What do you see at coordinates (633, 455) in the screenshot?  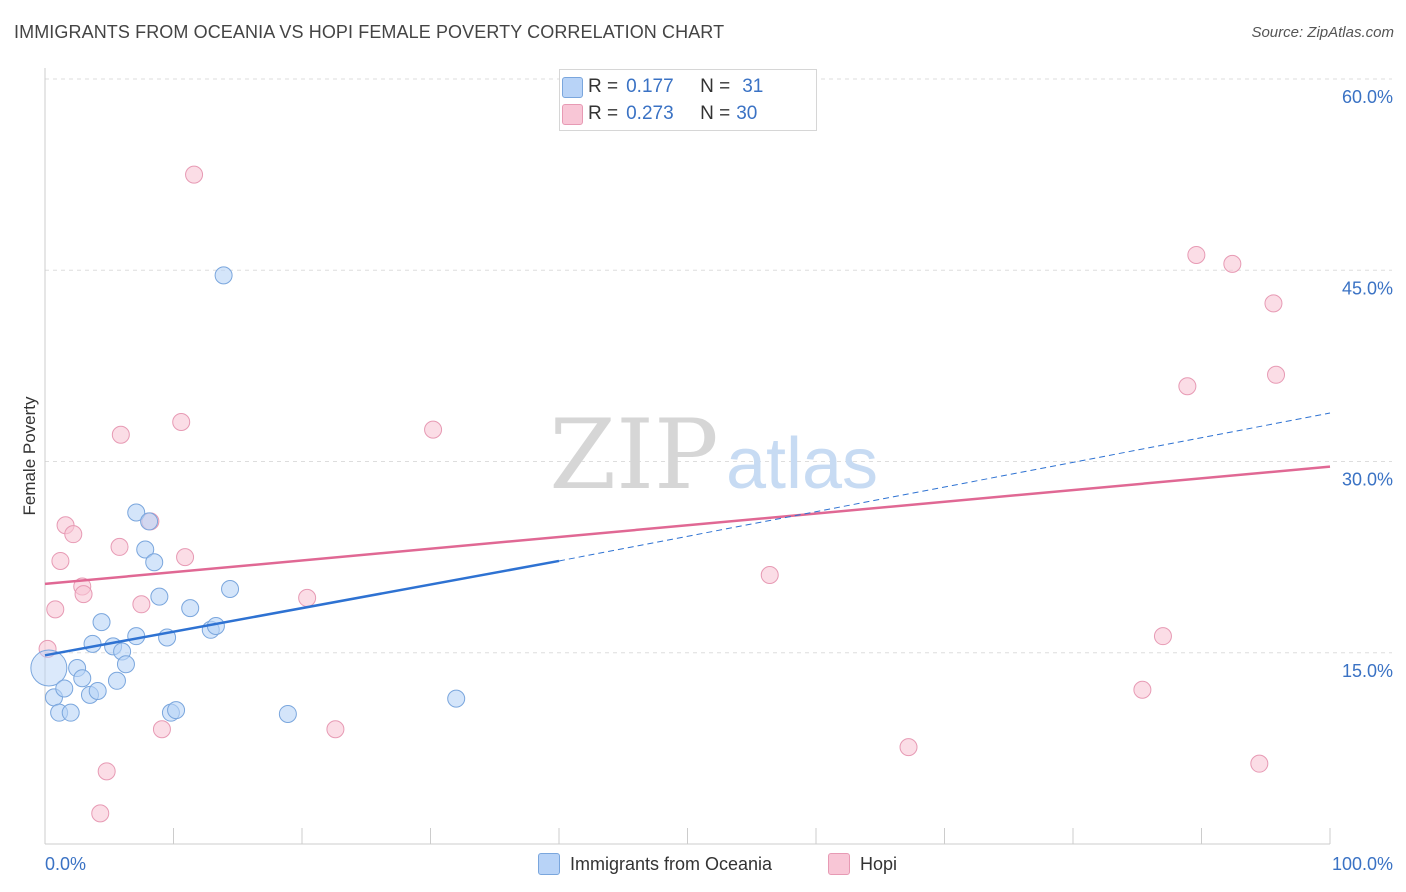 I see `watermark-zip: ZIP` at bounding box center [633, 455].